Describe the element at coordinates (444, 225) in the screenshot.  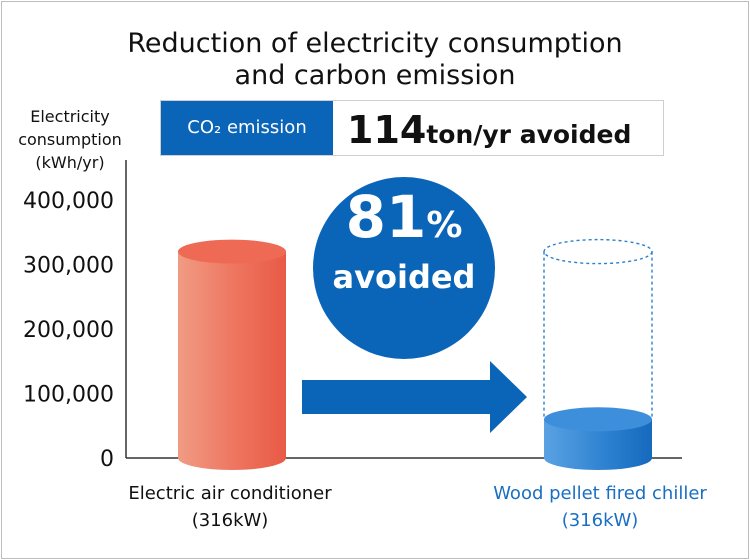
I see `reduction-percent-sign: %` at that location.